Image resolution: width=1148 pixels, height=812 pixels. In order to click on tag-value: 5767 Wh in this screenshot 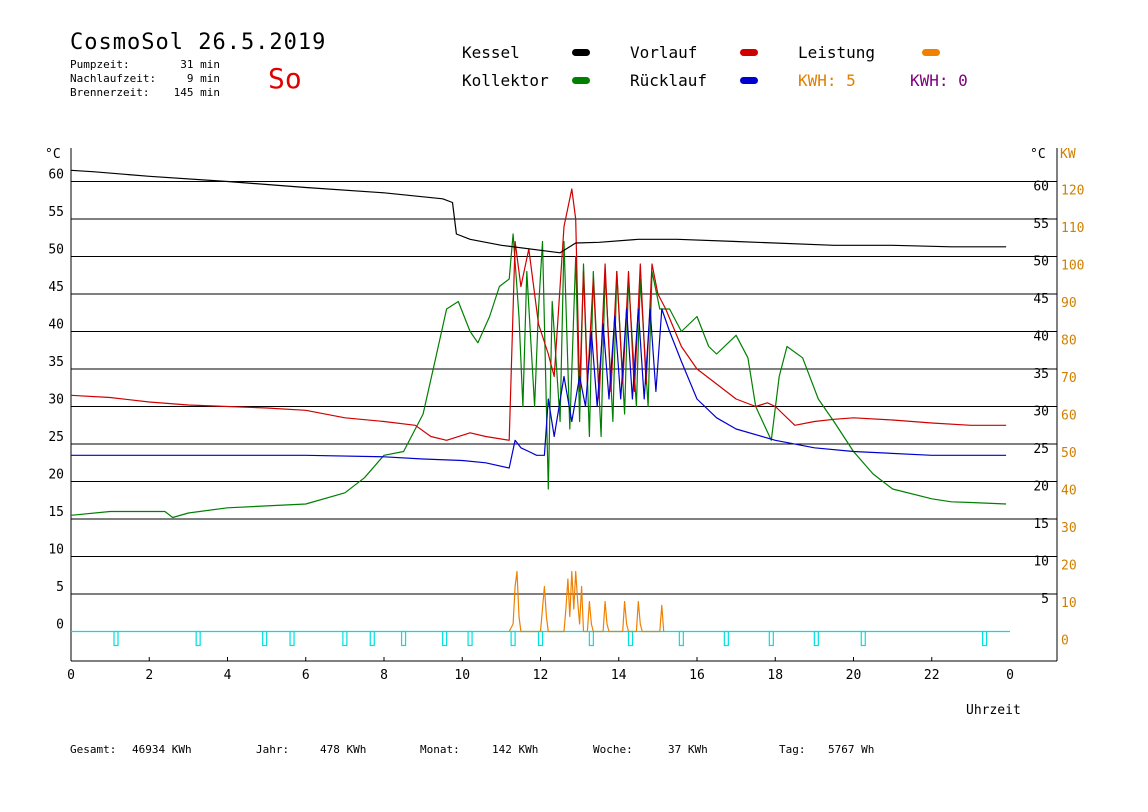, I will do `click(851, 749)`.